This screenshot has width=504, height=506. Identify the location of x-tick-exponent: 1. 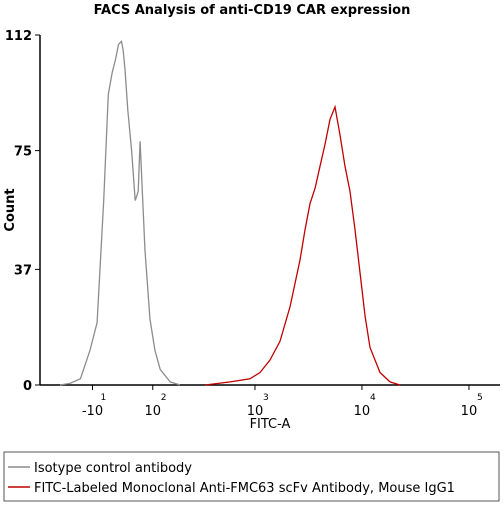
(103, 398).